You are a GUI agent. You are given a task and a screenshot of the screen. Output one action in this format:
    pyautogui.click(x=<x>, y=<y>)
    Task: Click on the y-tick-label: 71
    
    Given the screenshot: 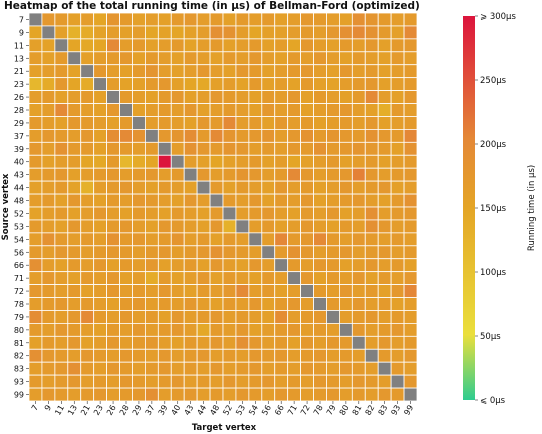 What is the action you would take?
    pyautogui.click(x=19, y=278)
    